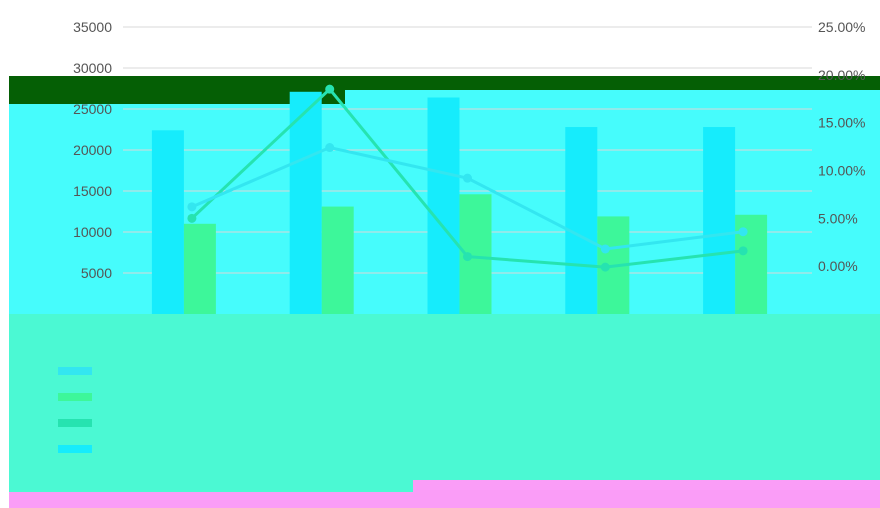  Describe the element at coordinates (841, 123) in the screenshot. I see `right-axis-tick: 15.00%` at that location.